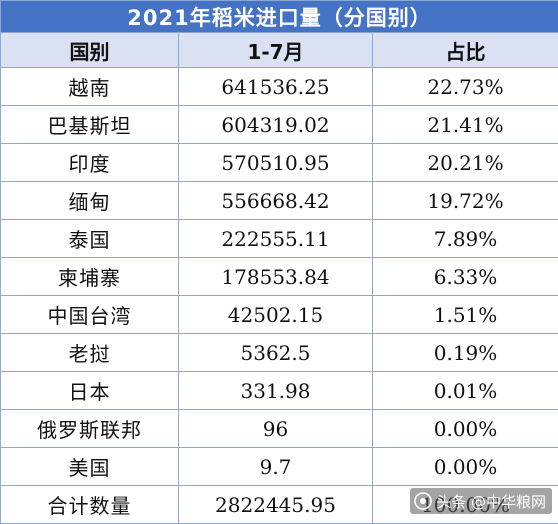  I want to click on table-row: 老挝 5362.5 0.19%, so click(279, 353).